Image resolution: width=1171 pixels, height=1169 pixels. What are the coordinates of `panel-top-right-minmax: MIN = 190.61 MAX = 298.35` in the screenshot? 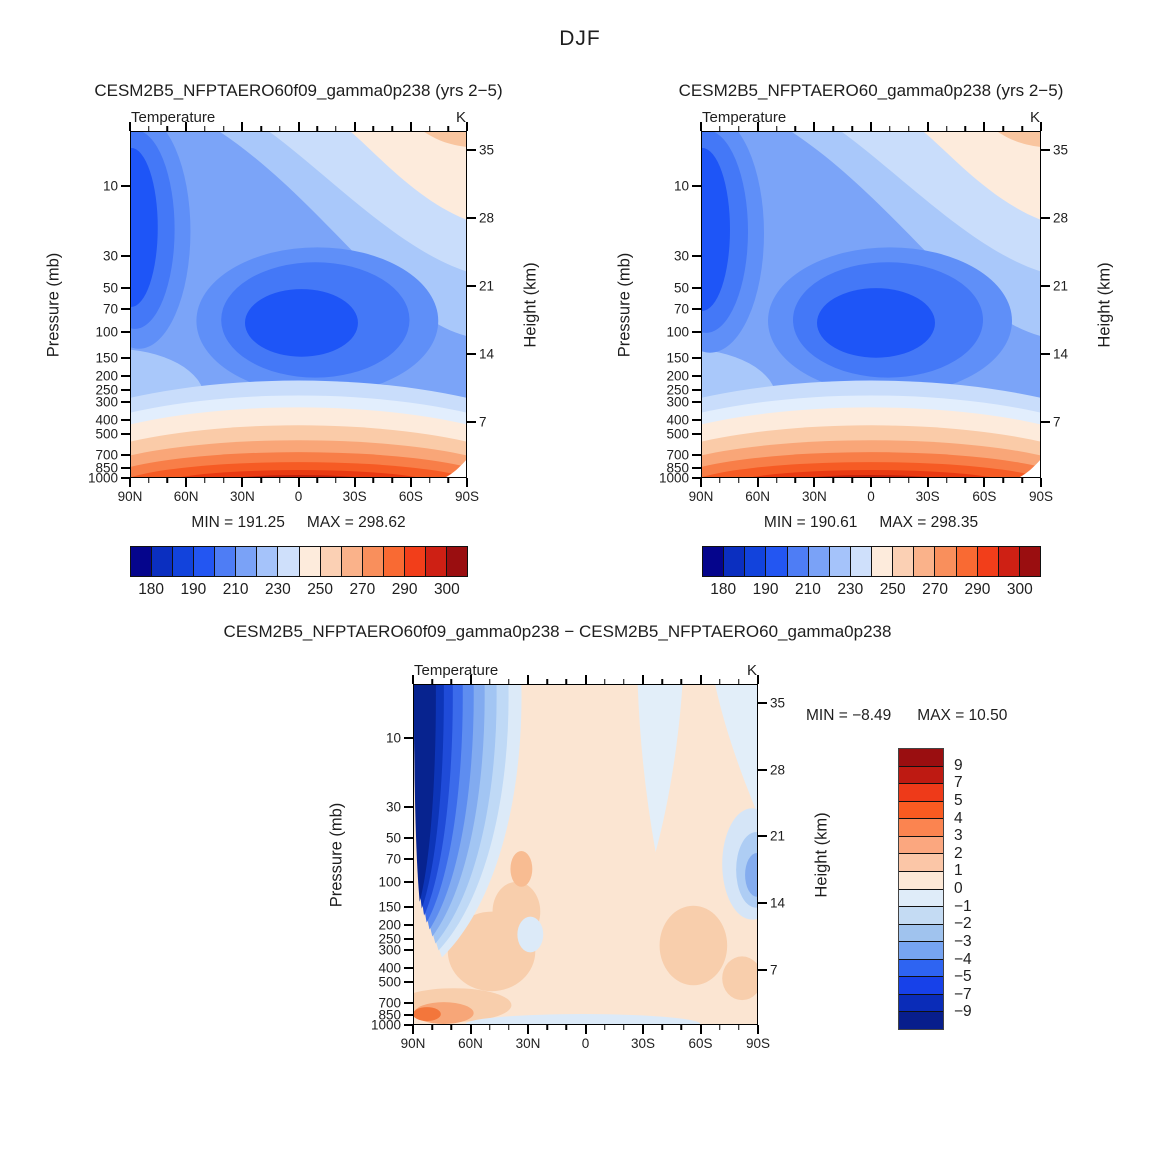 It's located at (871, 523).